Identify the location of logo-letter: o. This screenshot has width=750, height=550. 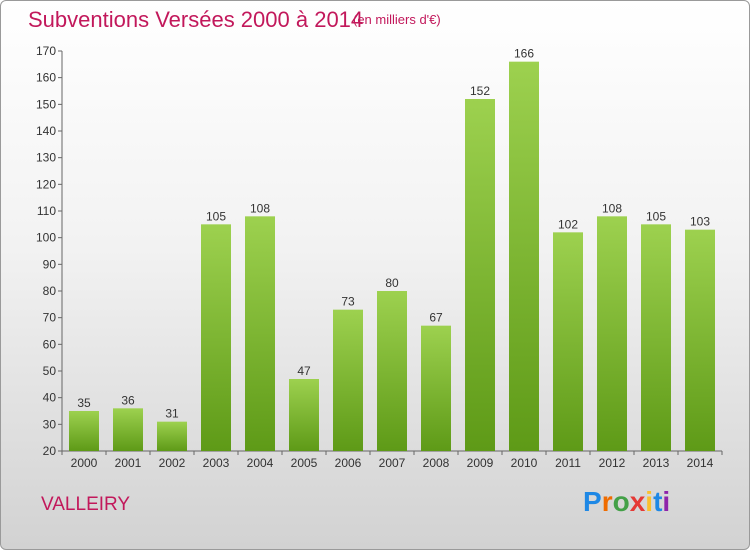
(621, 501).